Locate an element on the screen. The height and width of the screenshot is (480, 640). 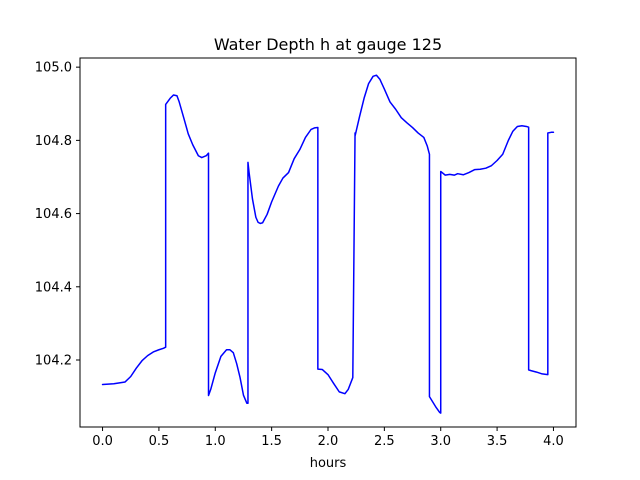
y-axis: 104.2 104.4 104.6 104.8 105.0 is located at coordinates (57, 215).